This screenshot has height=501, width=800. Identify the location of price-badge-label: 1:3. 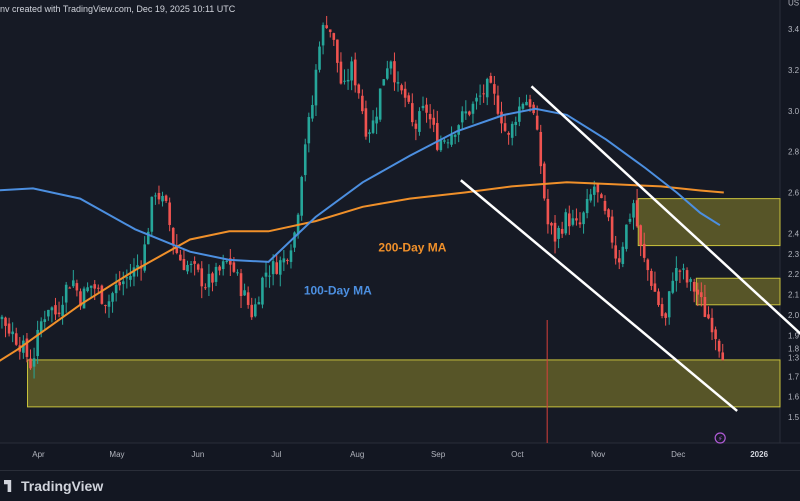
(794, 357).